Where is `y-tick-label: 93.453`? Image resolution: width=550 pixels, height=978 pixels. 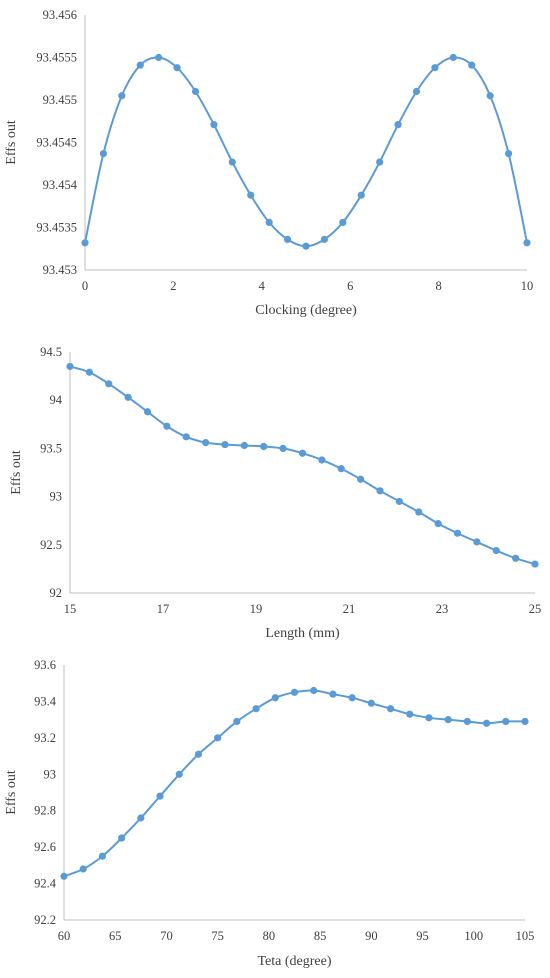
y-tick-label: 93.453 is located at coordinates (60, 270).